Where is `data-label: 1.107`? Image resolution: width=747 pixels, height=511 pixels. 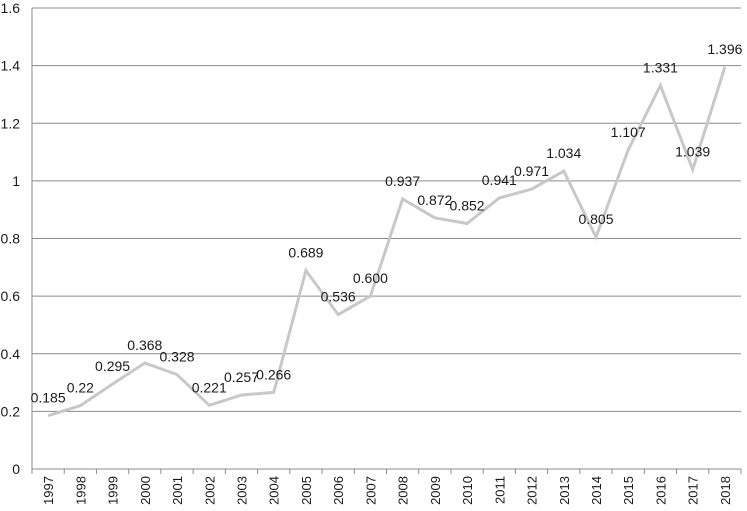
data-label: 1.107 is located at coordinates (628, 132).